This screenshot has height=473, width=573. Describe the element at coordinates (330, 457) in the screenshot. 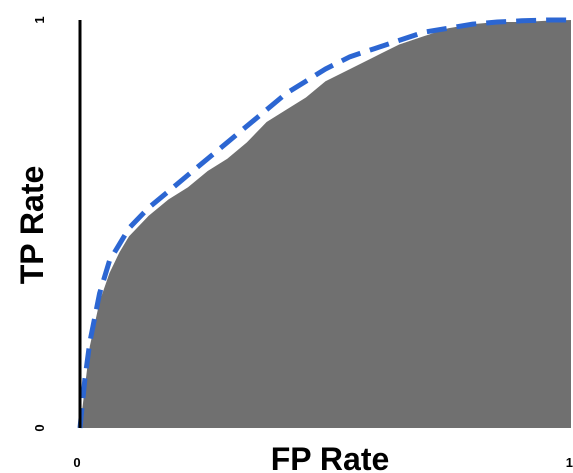

I see `x-axis-title: FP Rate` at that location.